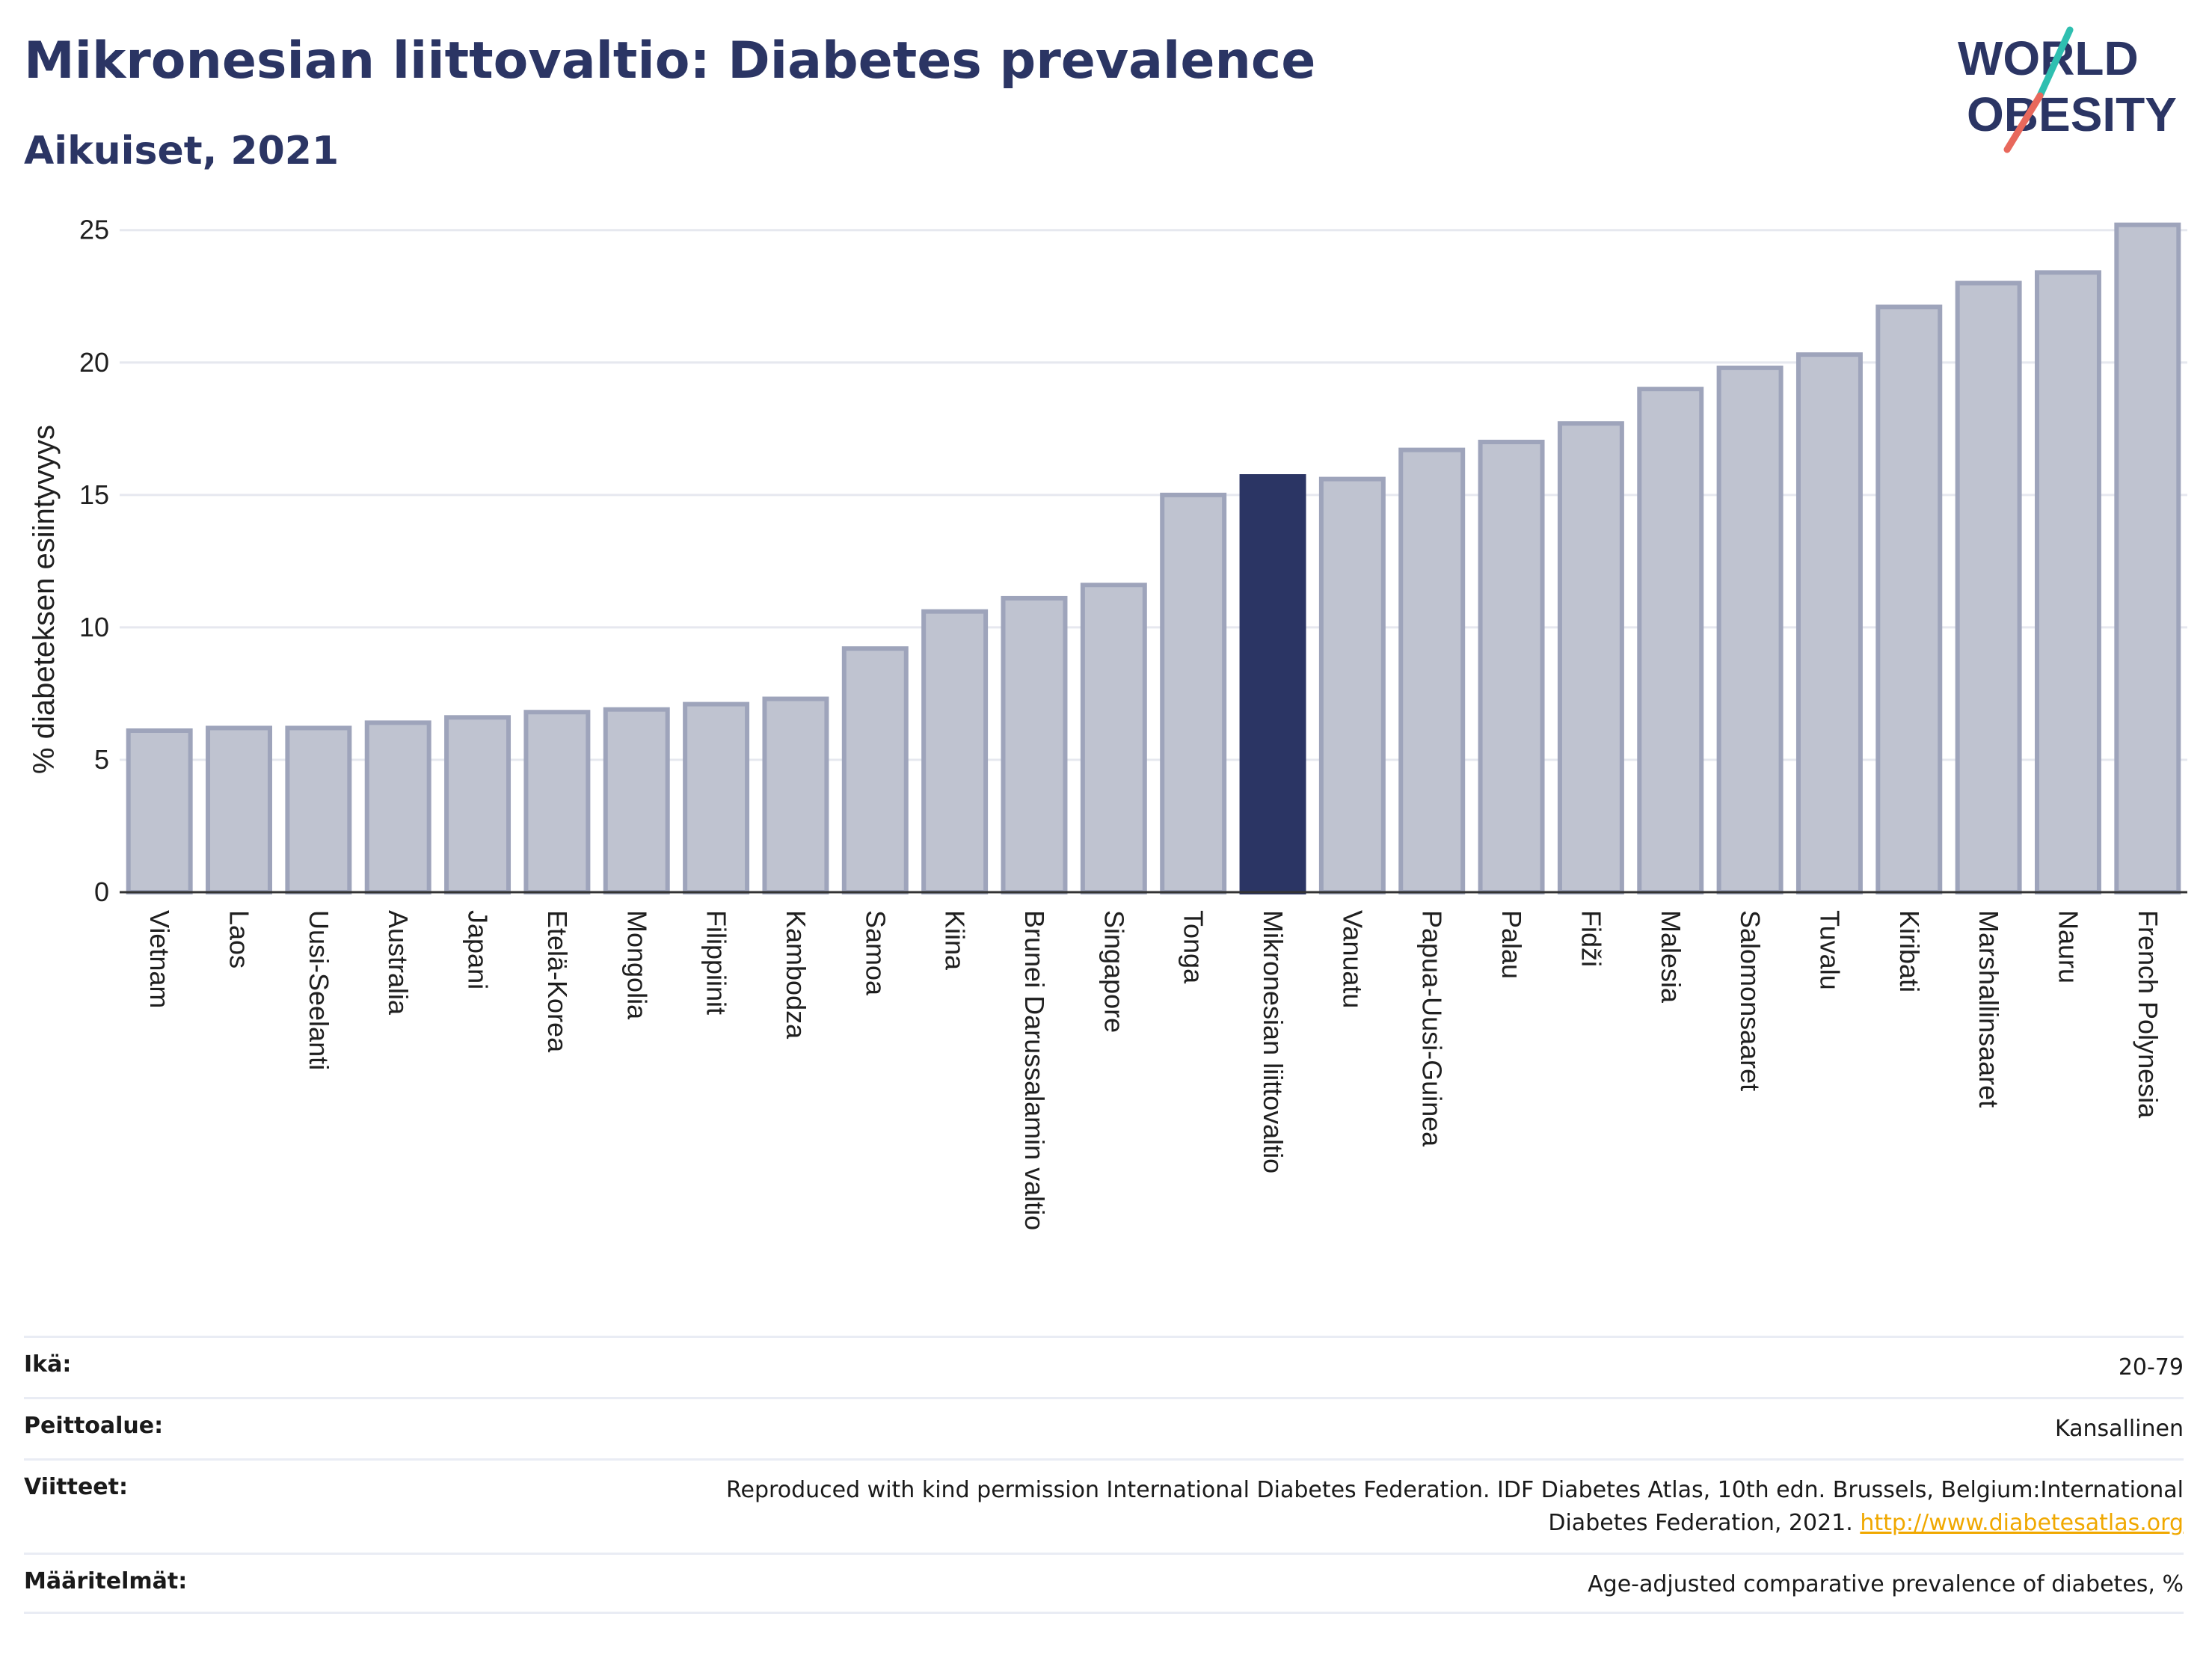 This screenshot has width=2212, height=1655. I want to click on y-axis-ticks: 0 5 10 15 20 25, so click(94, 561).